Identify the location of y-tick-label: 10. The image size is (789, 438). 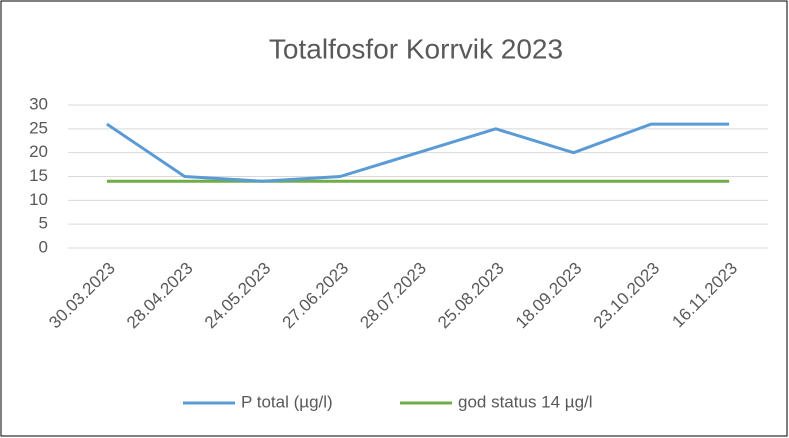
(38, 199).